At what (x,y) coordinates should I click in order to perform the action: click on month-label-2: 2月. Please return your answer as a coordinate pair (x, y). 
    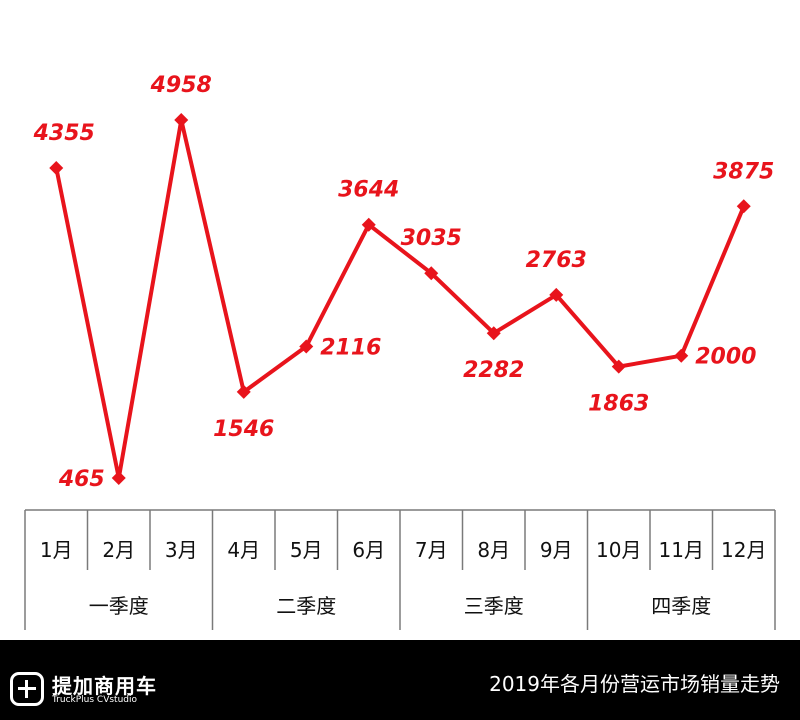
    Looking at the image, I should click on (118, 550).